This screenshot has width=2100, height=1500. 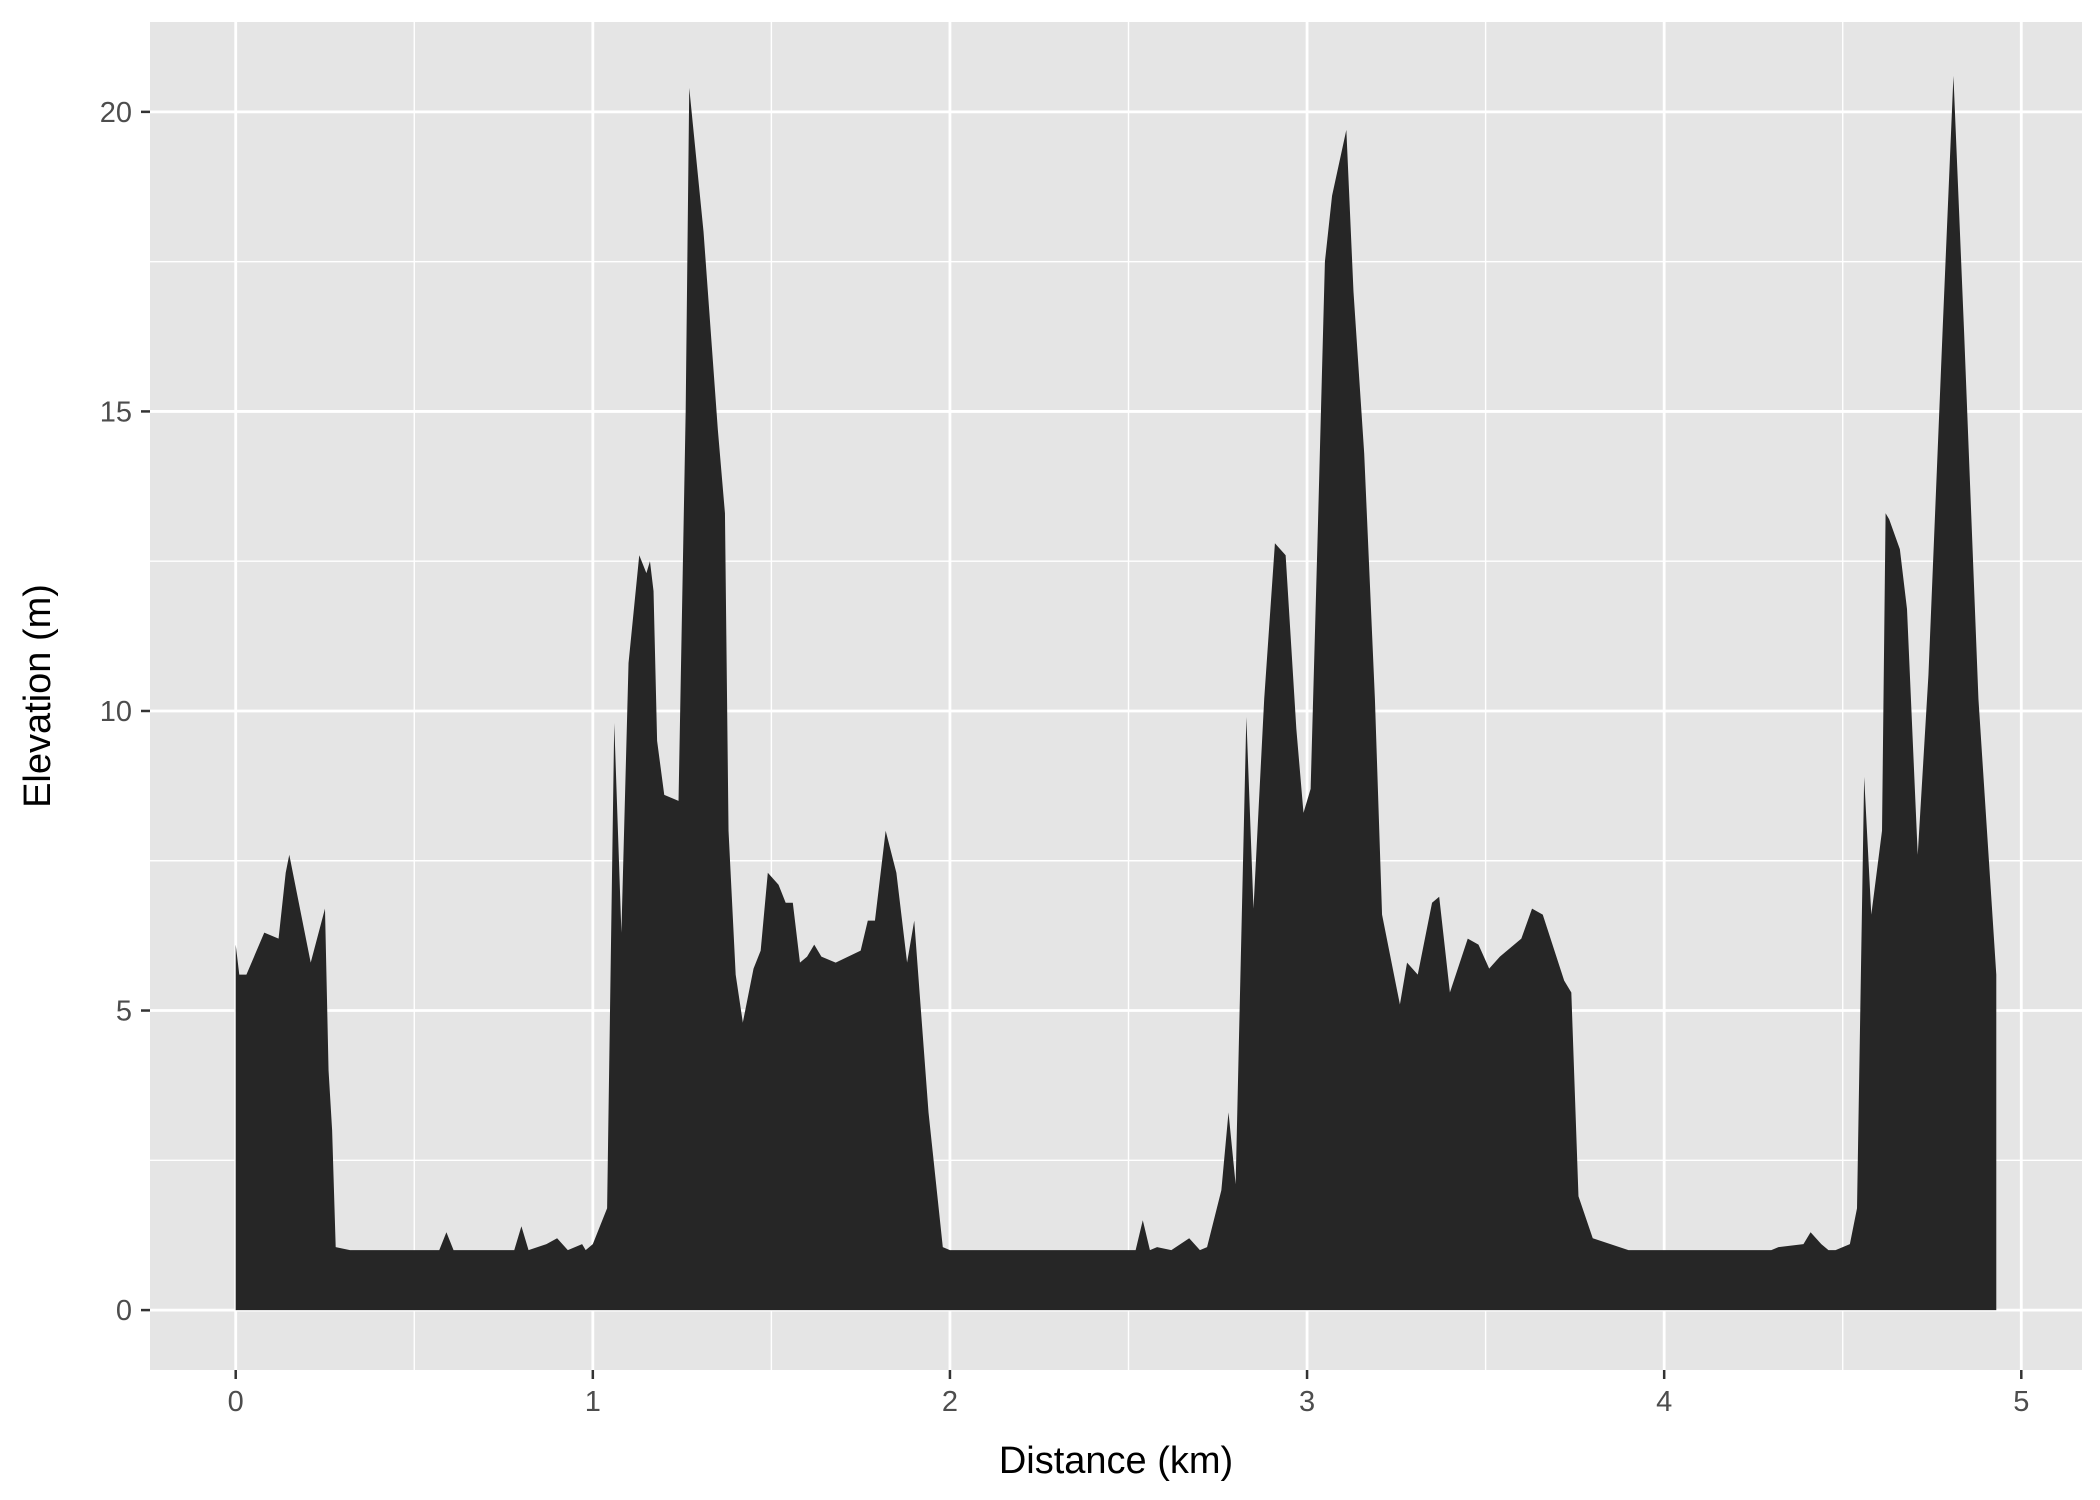 I want to click on x-axis-tick-labels: 0 1 2 3 4 5, so click(x=1129, y=1402).